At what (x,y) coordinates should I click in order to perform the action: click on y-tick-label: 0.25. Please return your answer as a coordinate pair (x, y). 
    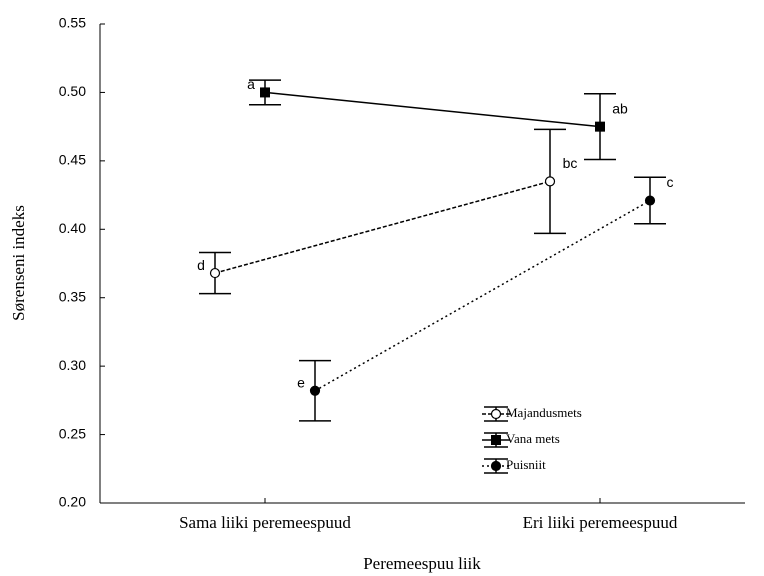
    Looking at the image, I should click on (72, 433).